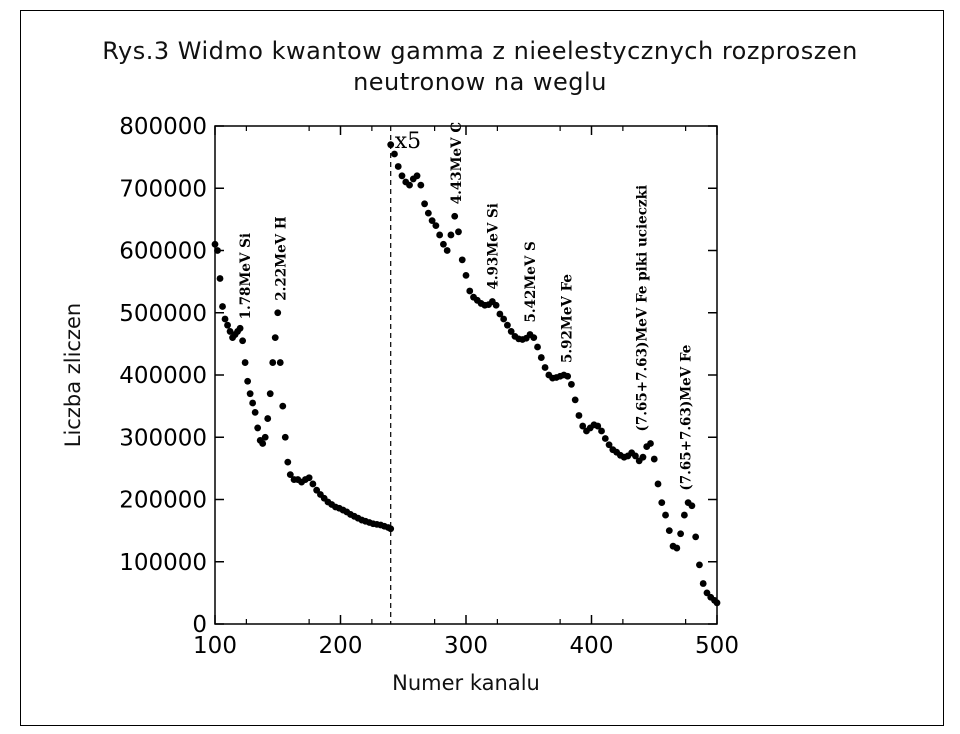  Describe the element at coordinates (163, 501) in the screenshot. I see `y-tick-label: 200000` at that location.